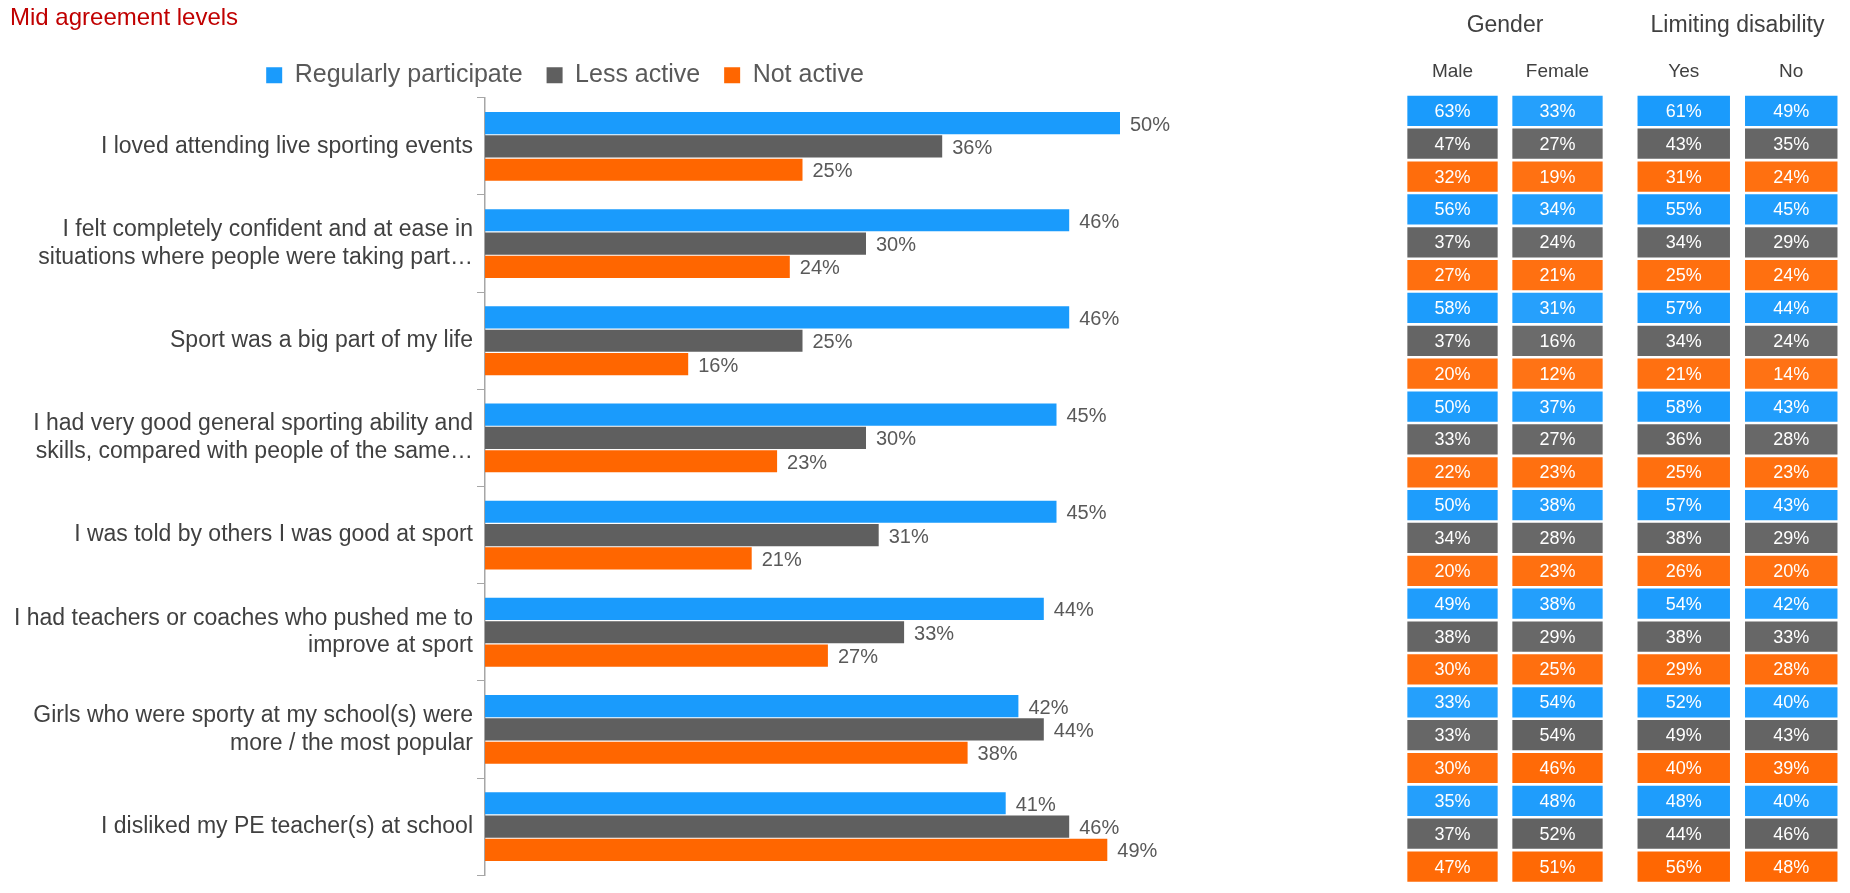 This screenshot has width=1850, height=893. What do you see at coordinates (896, 438) in the screenshot?
I see `data-label: 30%` at bounding box center [896, 438].